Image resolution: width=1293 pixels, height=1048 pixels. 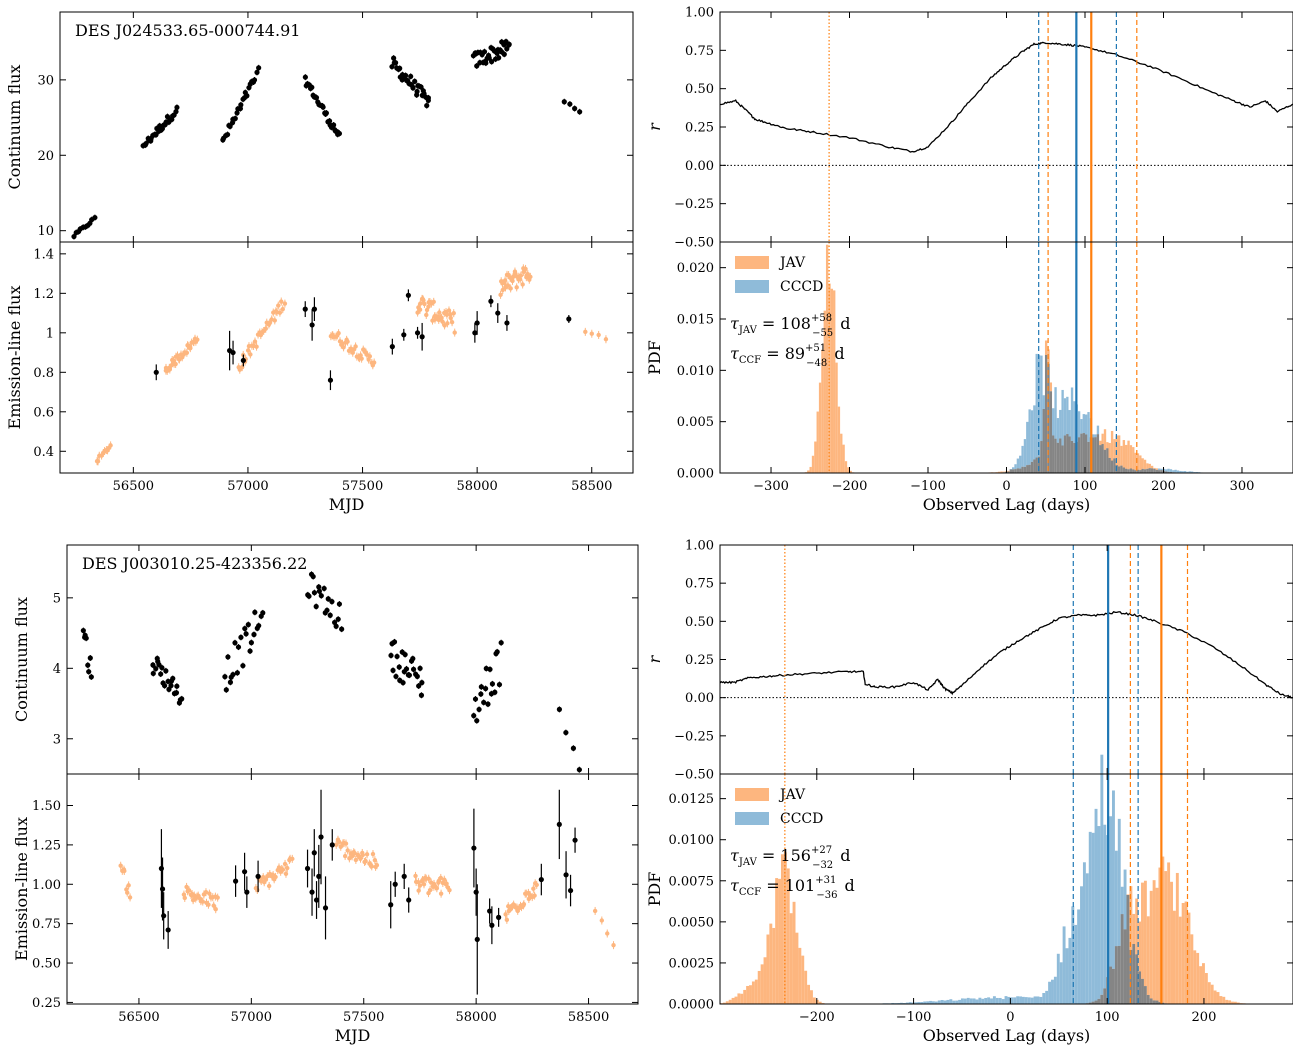 What do you see at coordinates (187, 30) in the screenshot?
I see `object-name-label: DES J024533.65-000744.91` at bounding box center [187, 30].